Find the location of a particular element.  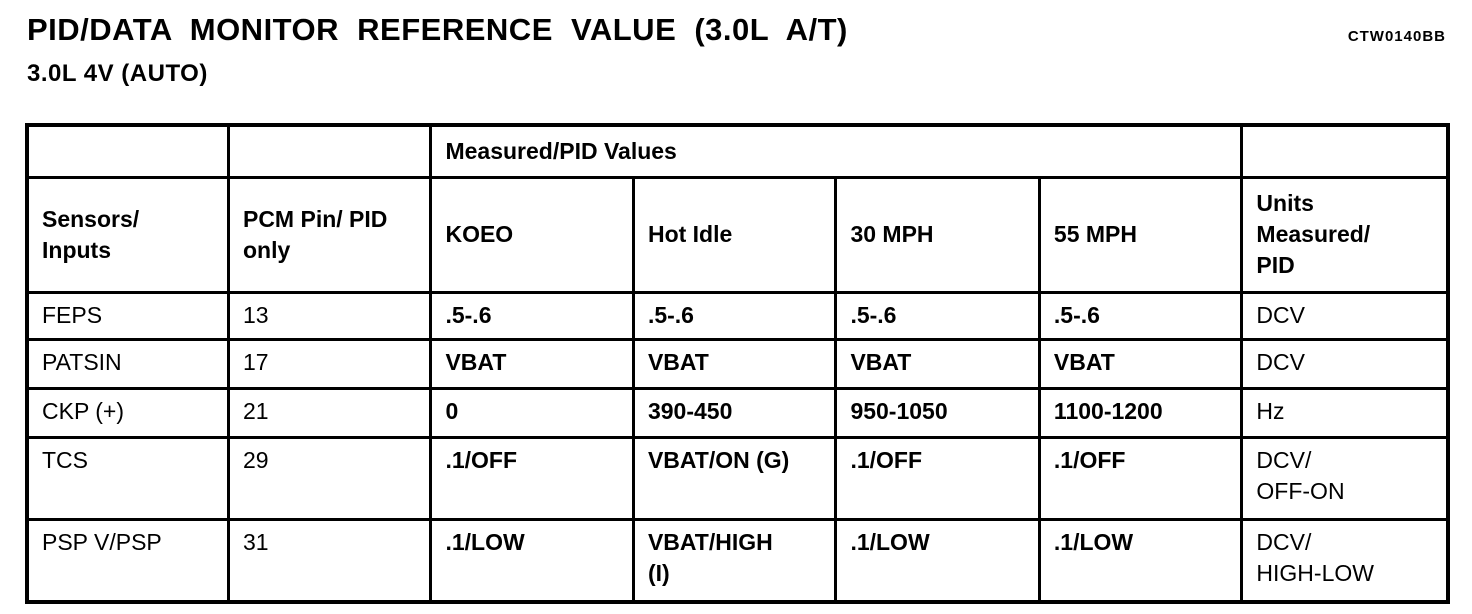

cell-30mph: VBAT is located at coordinates (937, 363).